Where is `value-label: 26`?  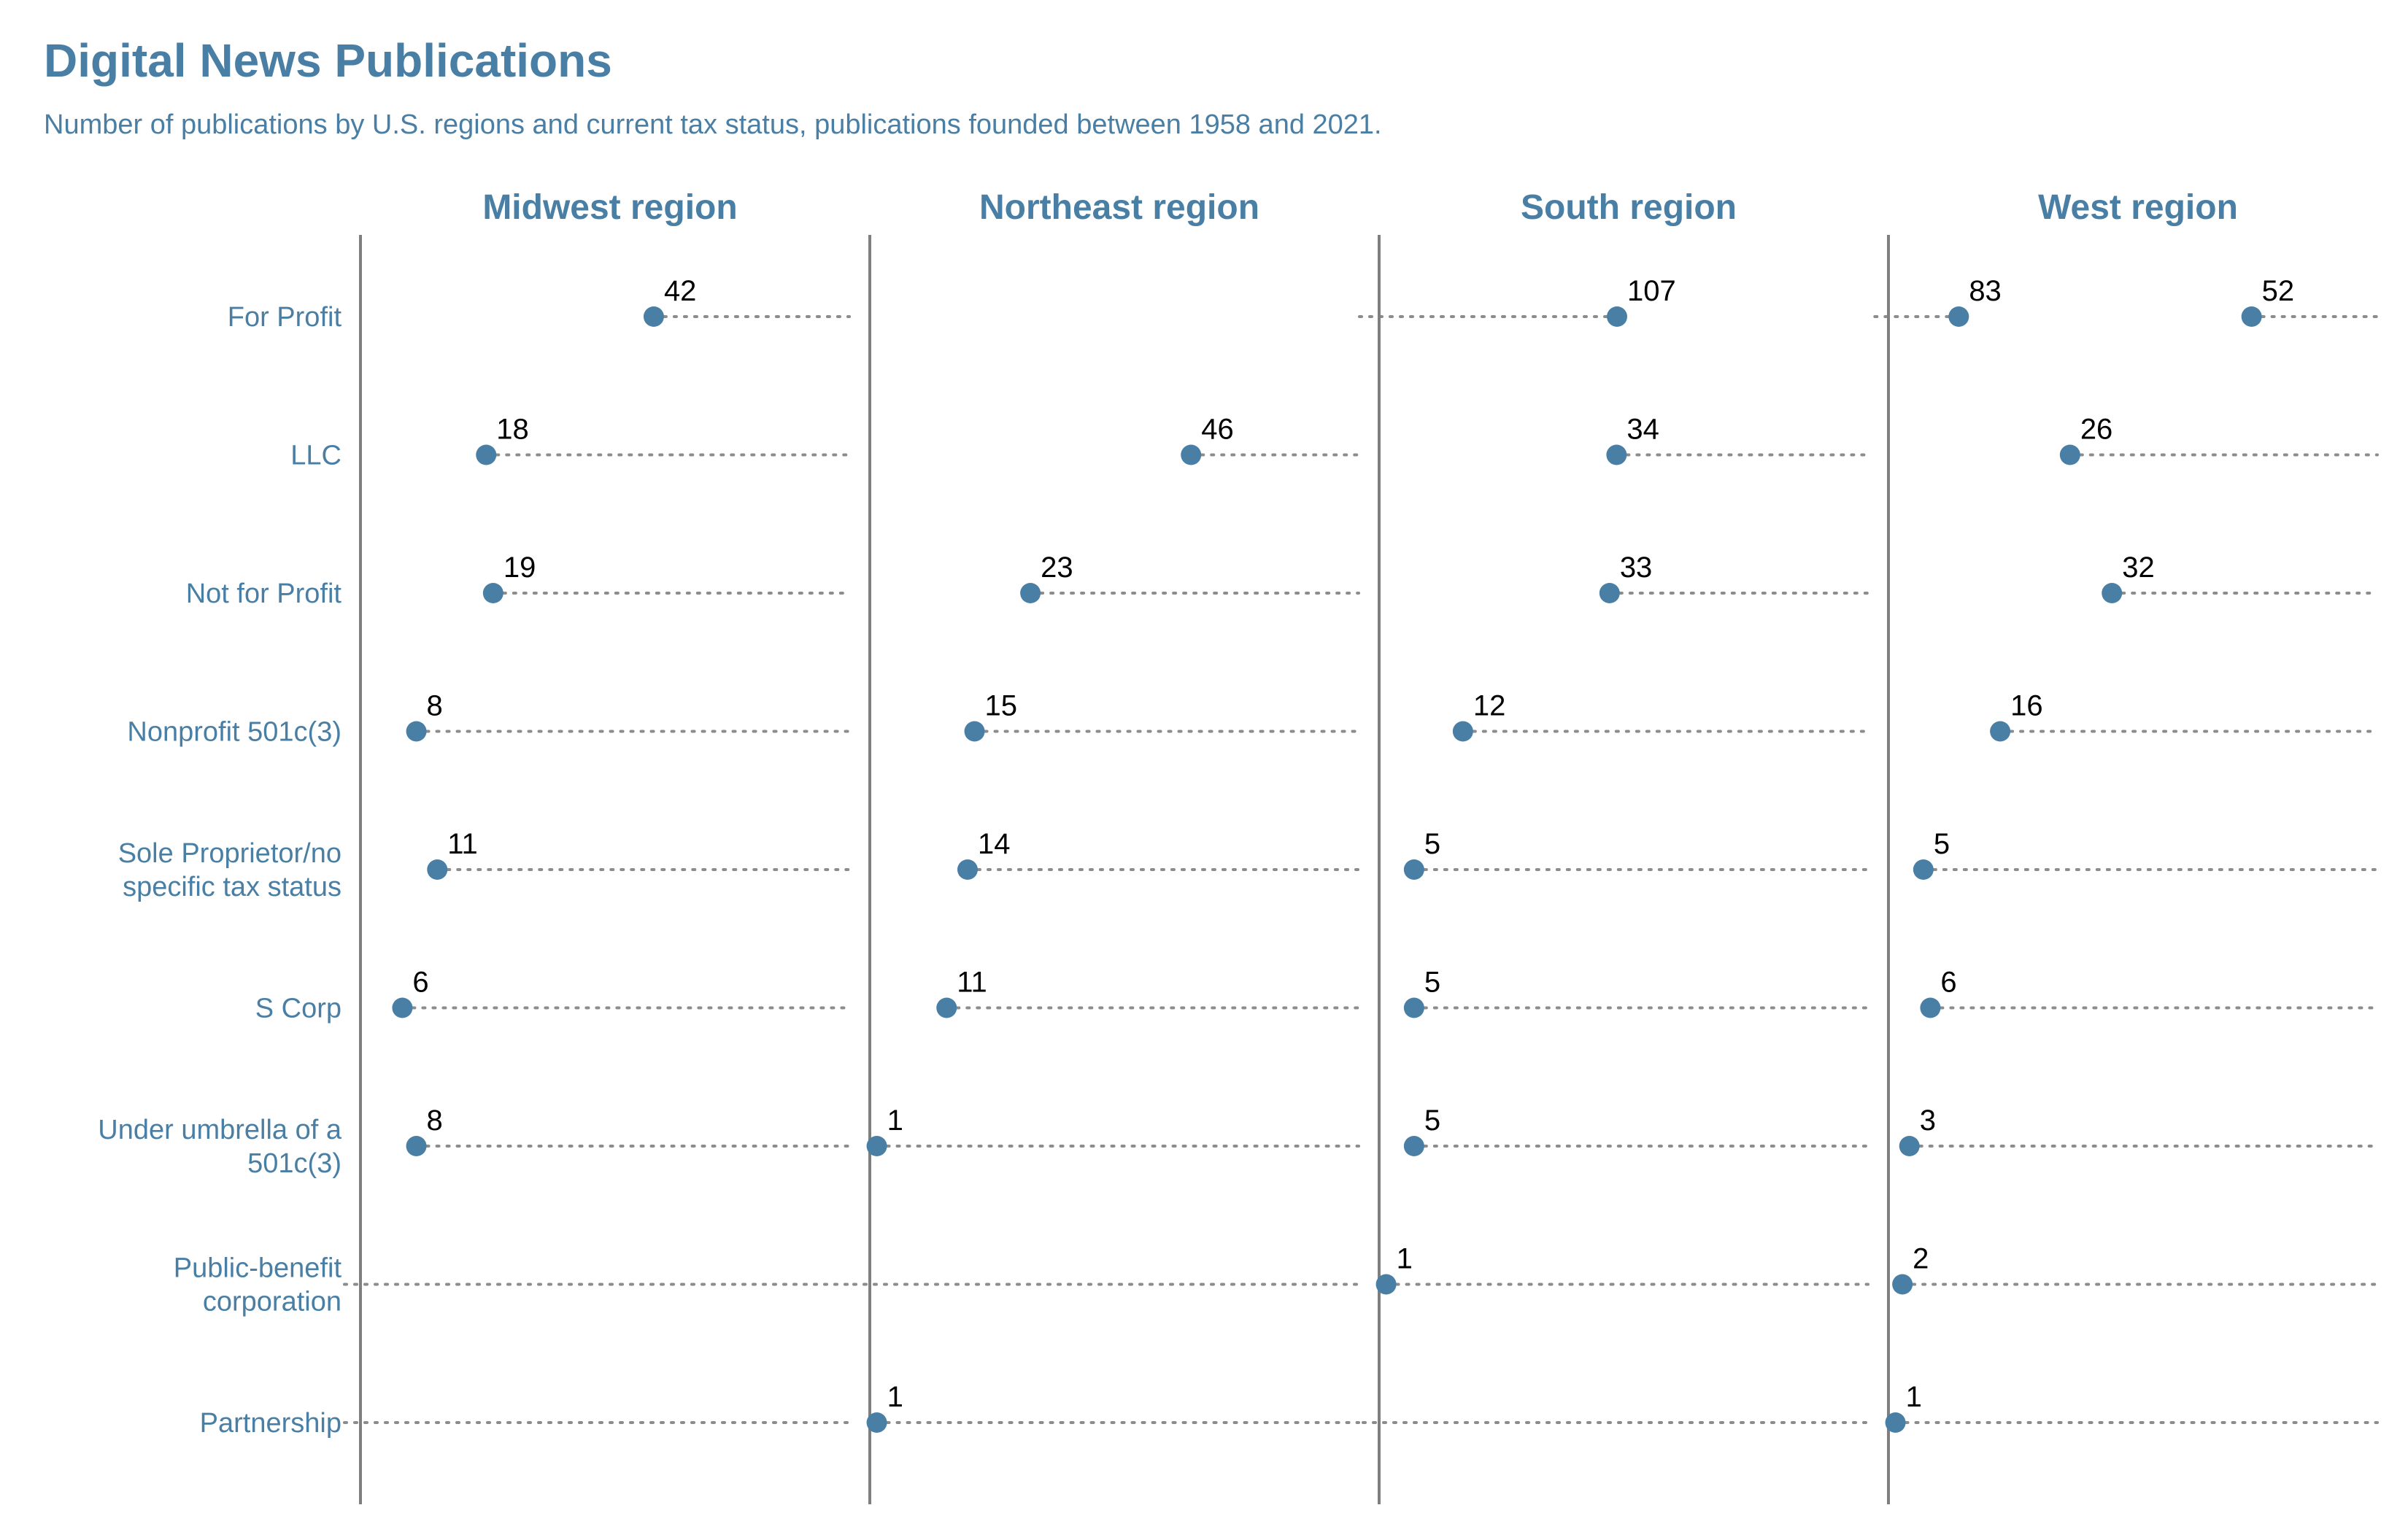 value-label: 26 is located at coordinates (2096, 430).